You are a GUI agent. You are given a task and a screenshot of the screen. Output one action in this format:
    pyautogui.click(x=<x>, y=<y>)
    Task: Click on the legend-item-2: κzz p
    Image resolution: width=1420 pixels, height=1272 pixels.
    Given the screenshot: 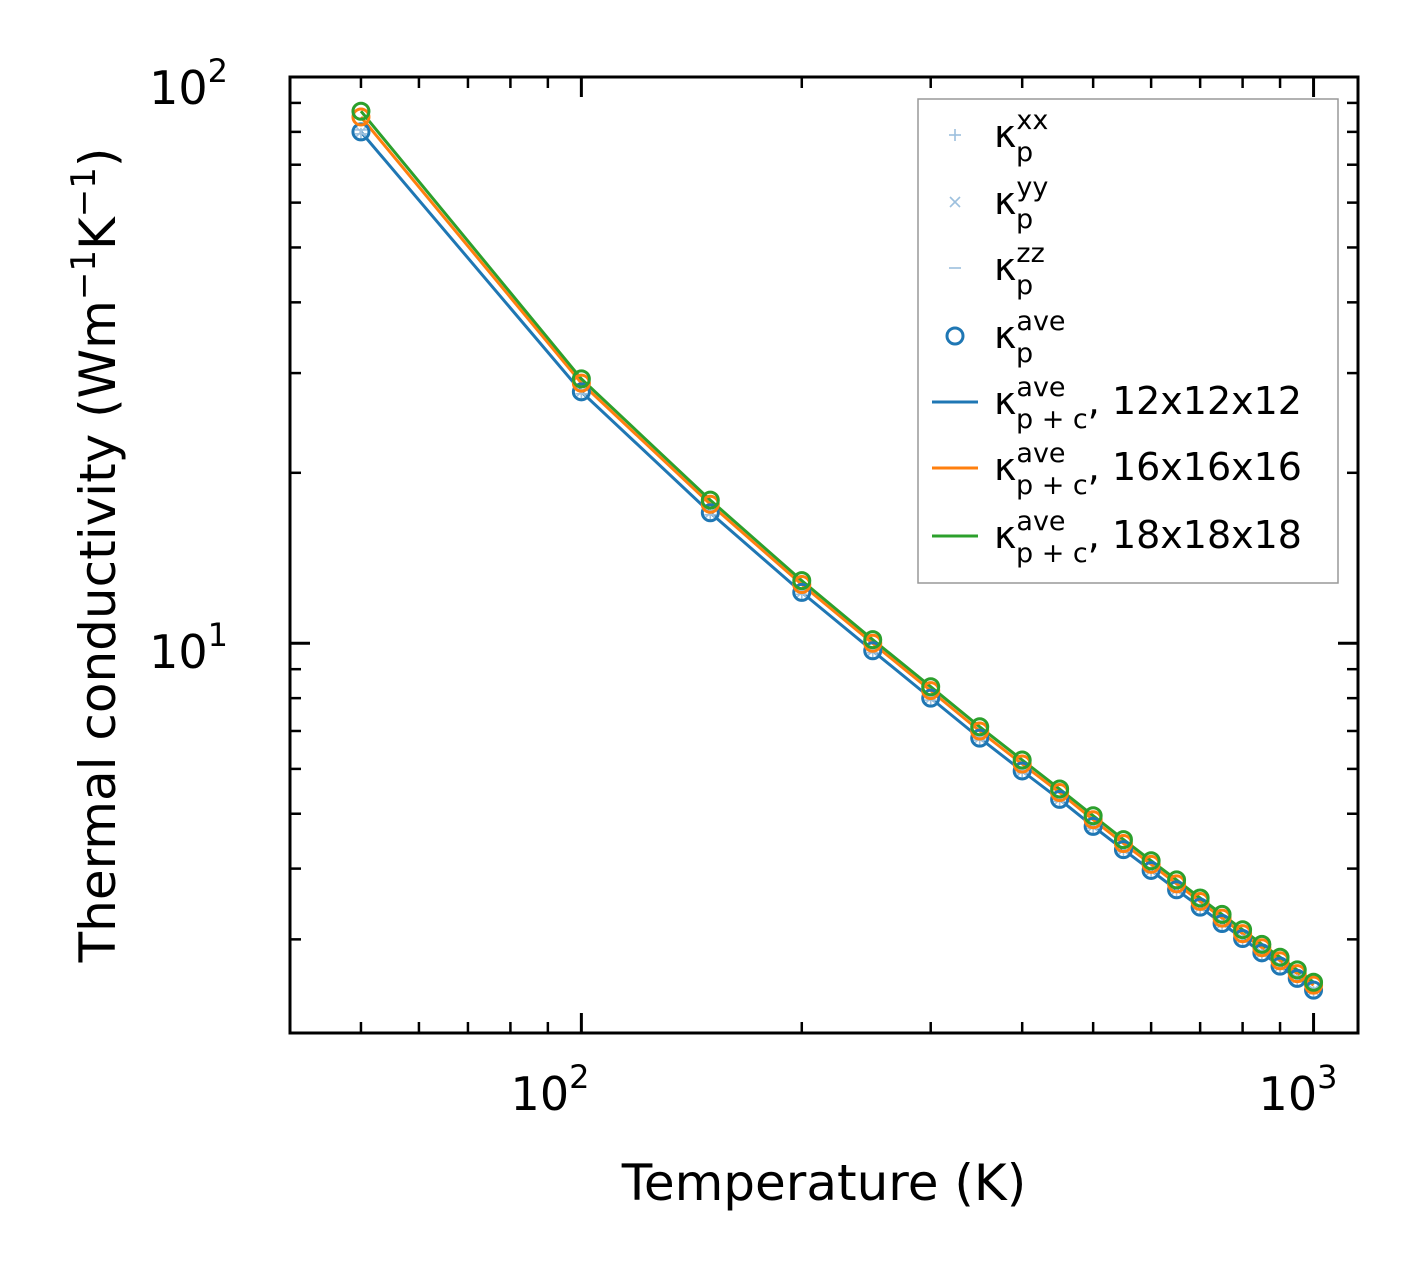 What is the action you would take?
    pyautogui.click(x=997, y=269)
    